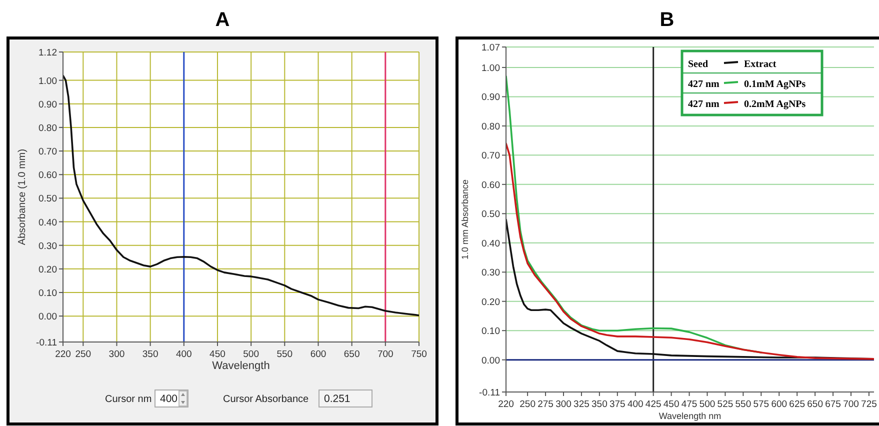  What do you see at coordinates (491, 48) in the screenshot?
I see `y-tick-label: 1.07` at bounding box center [491, 48].